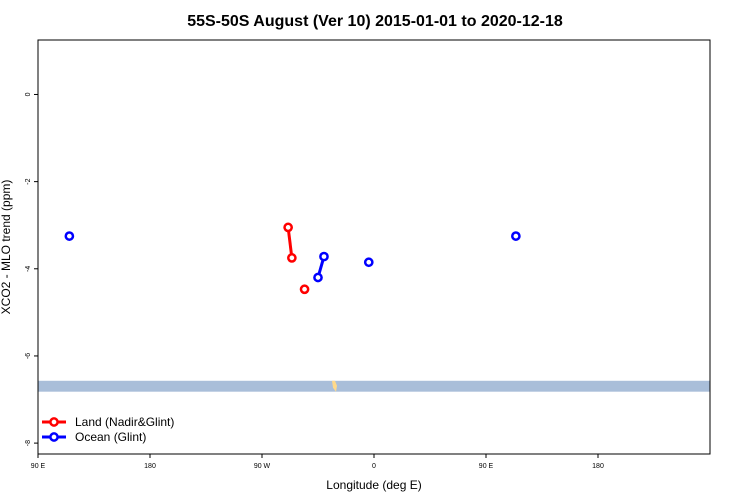 The image size is (750, 500). I want to click on map-band-ocean, so click(374, 386).